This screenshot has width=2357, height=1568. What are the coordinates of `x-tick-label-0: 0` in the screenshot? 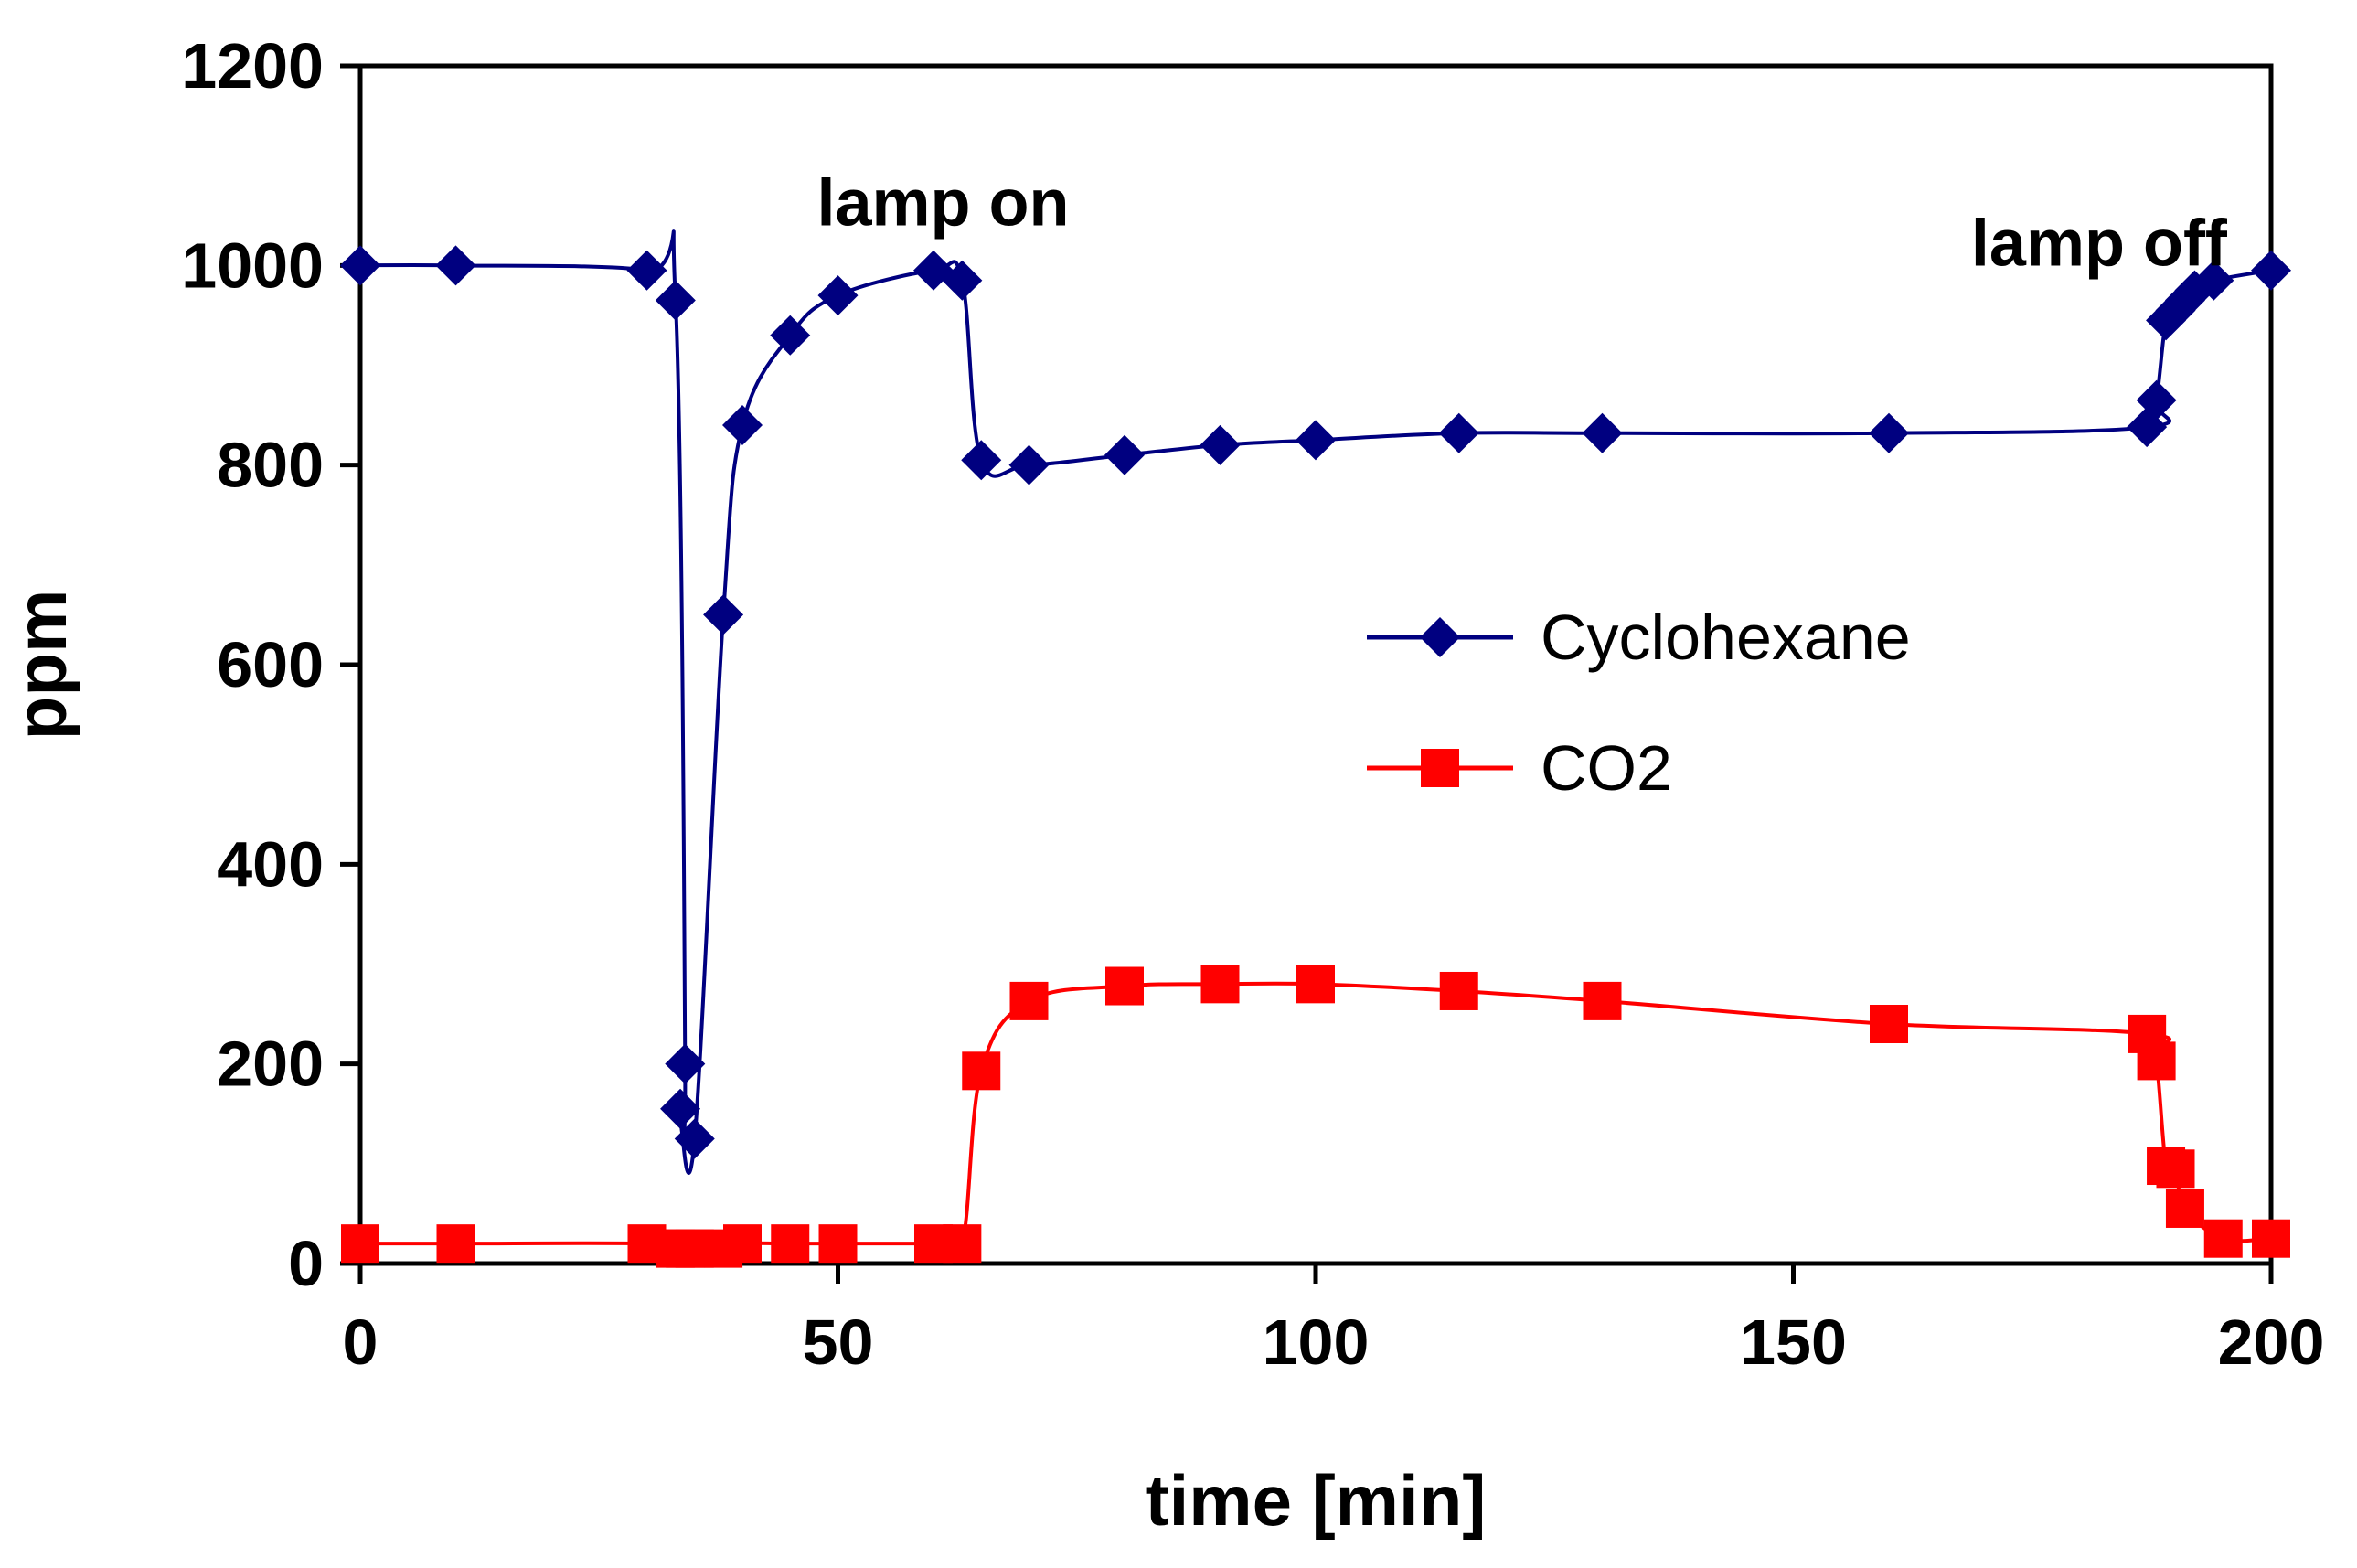 It's located at (361, 1342).